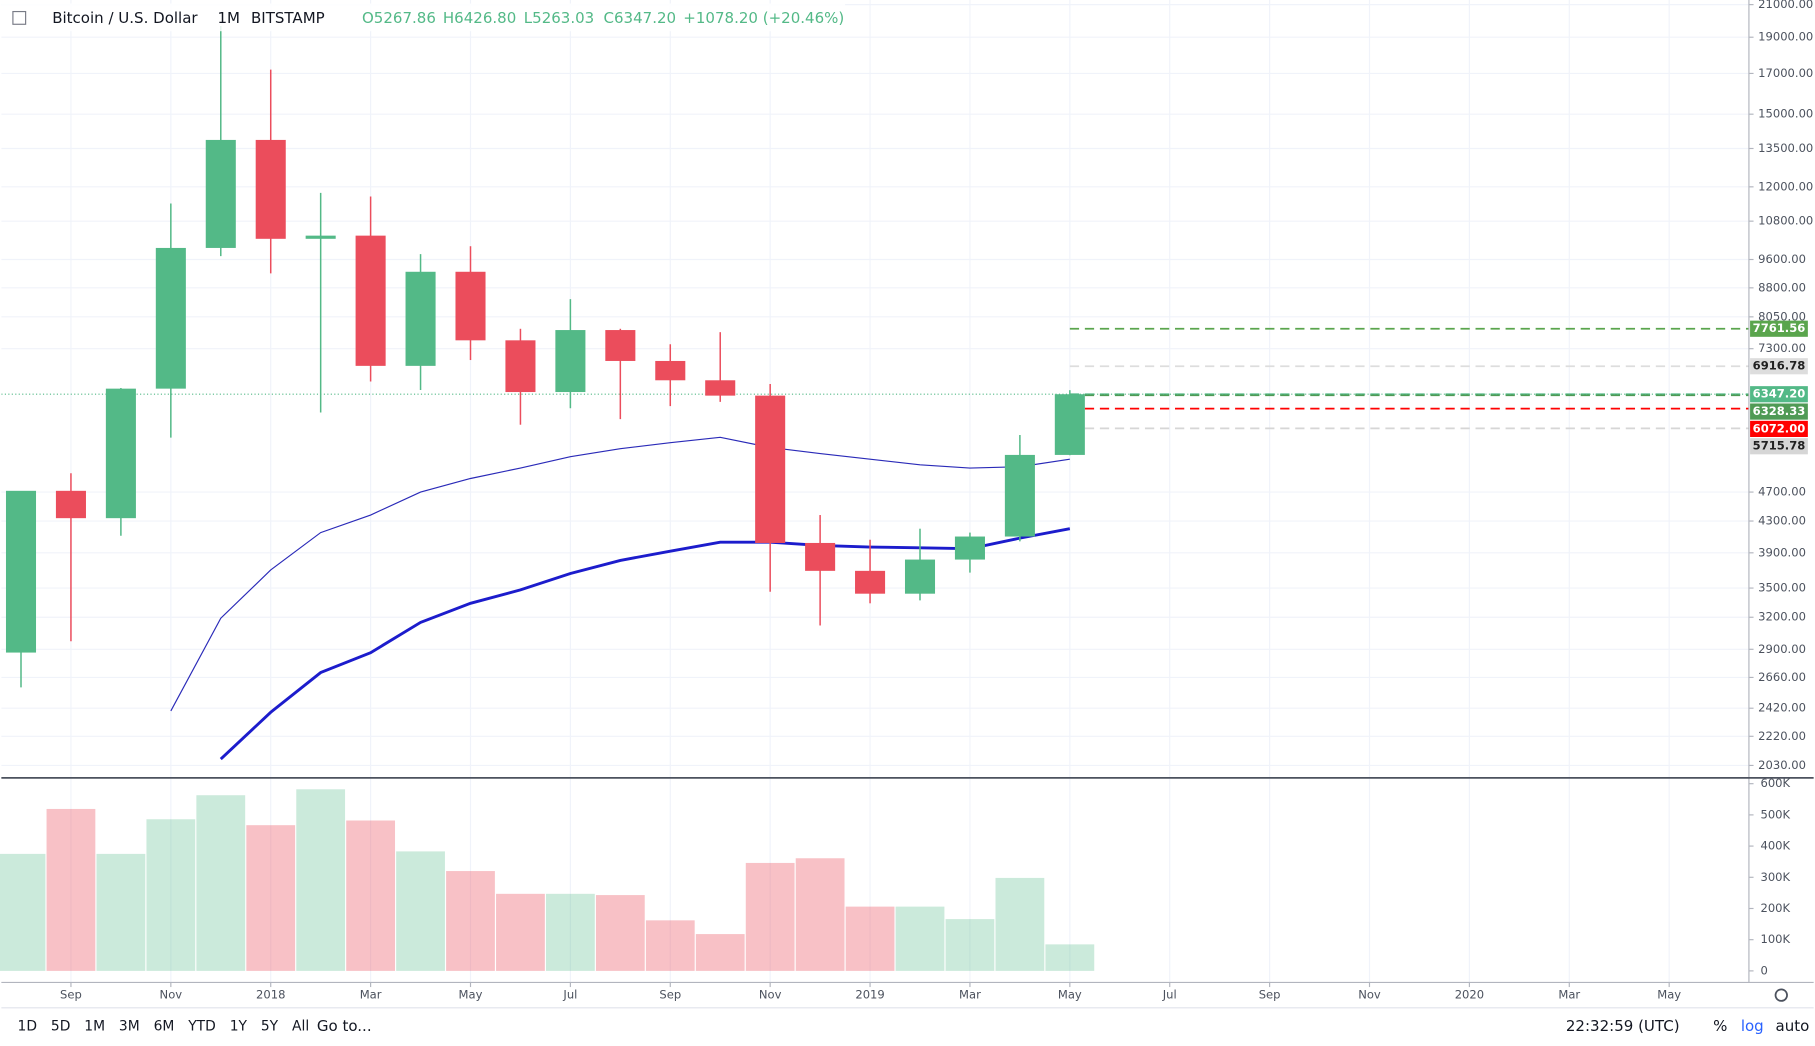  I want to click on y-tick-label: 21000.00, so click(1785, 5).